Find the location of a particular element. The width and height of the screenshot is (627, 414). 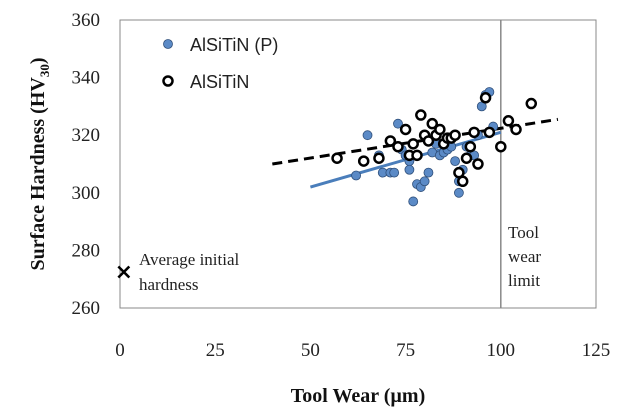

legend-marker-alsitin-p is located at coordinates (168, 44).